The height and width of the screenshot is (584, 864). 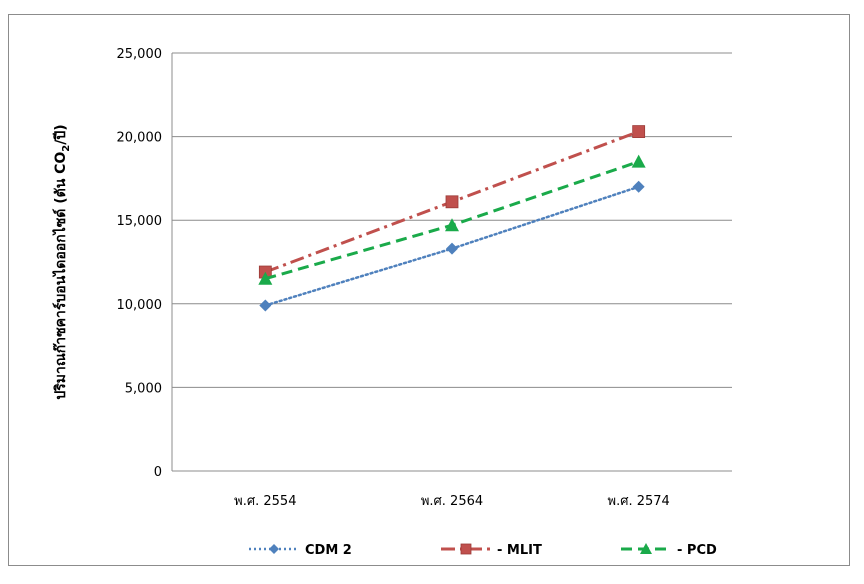 What do you see at coordinates (328, 550) in the screenshot?
I see `legend-label: CDM 2` at bounding box center [328, 550].